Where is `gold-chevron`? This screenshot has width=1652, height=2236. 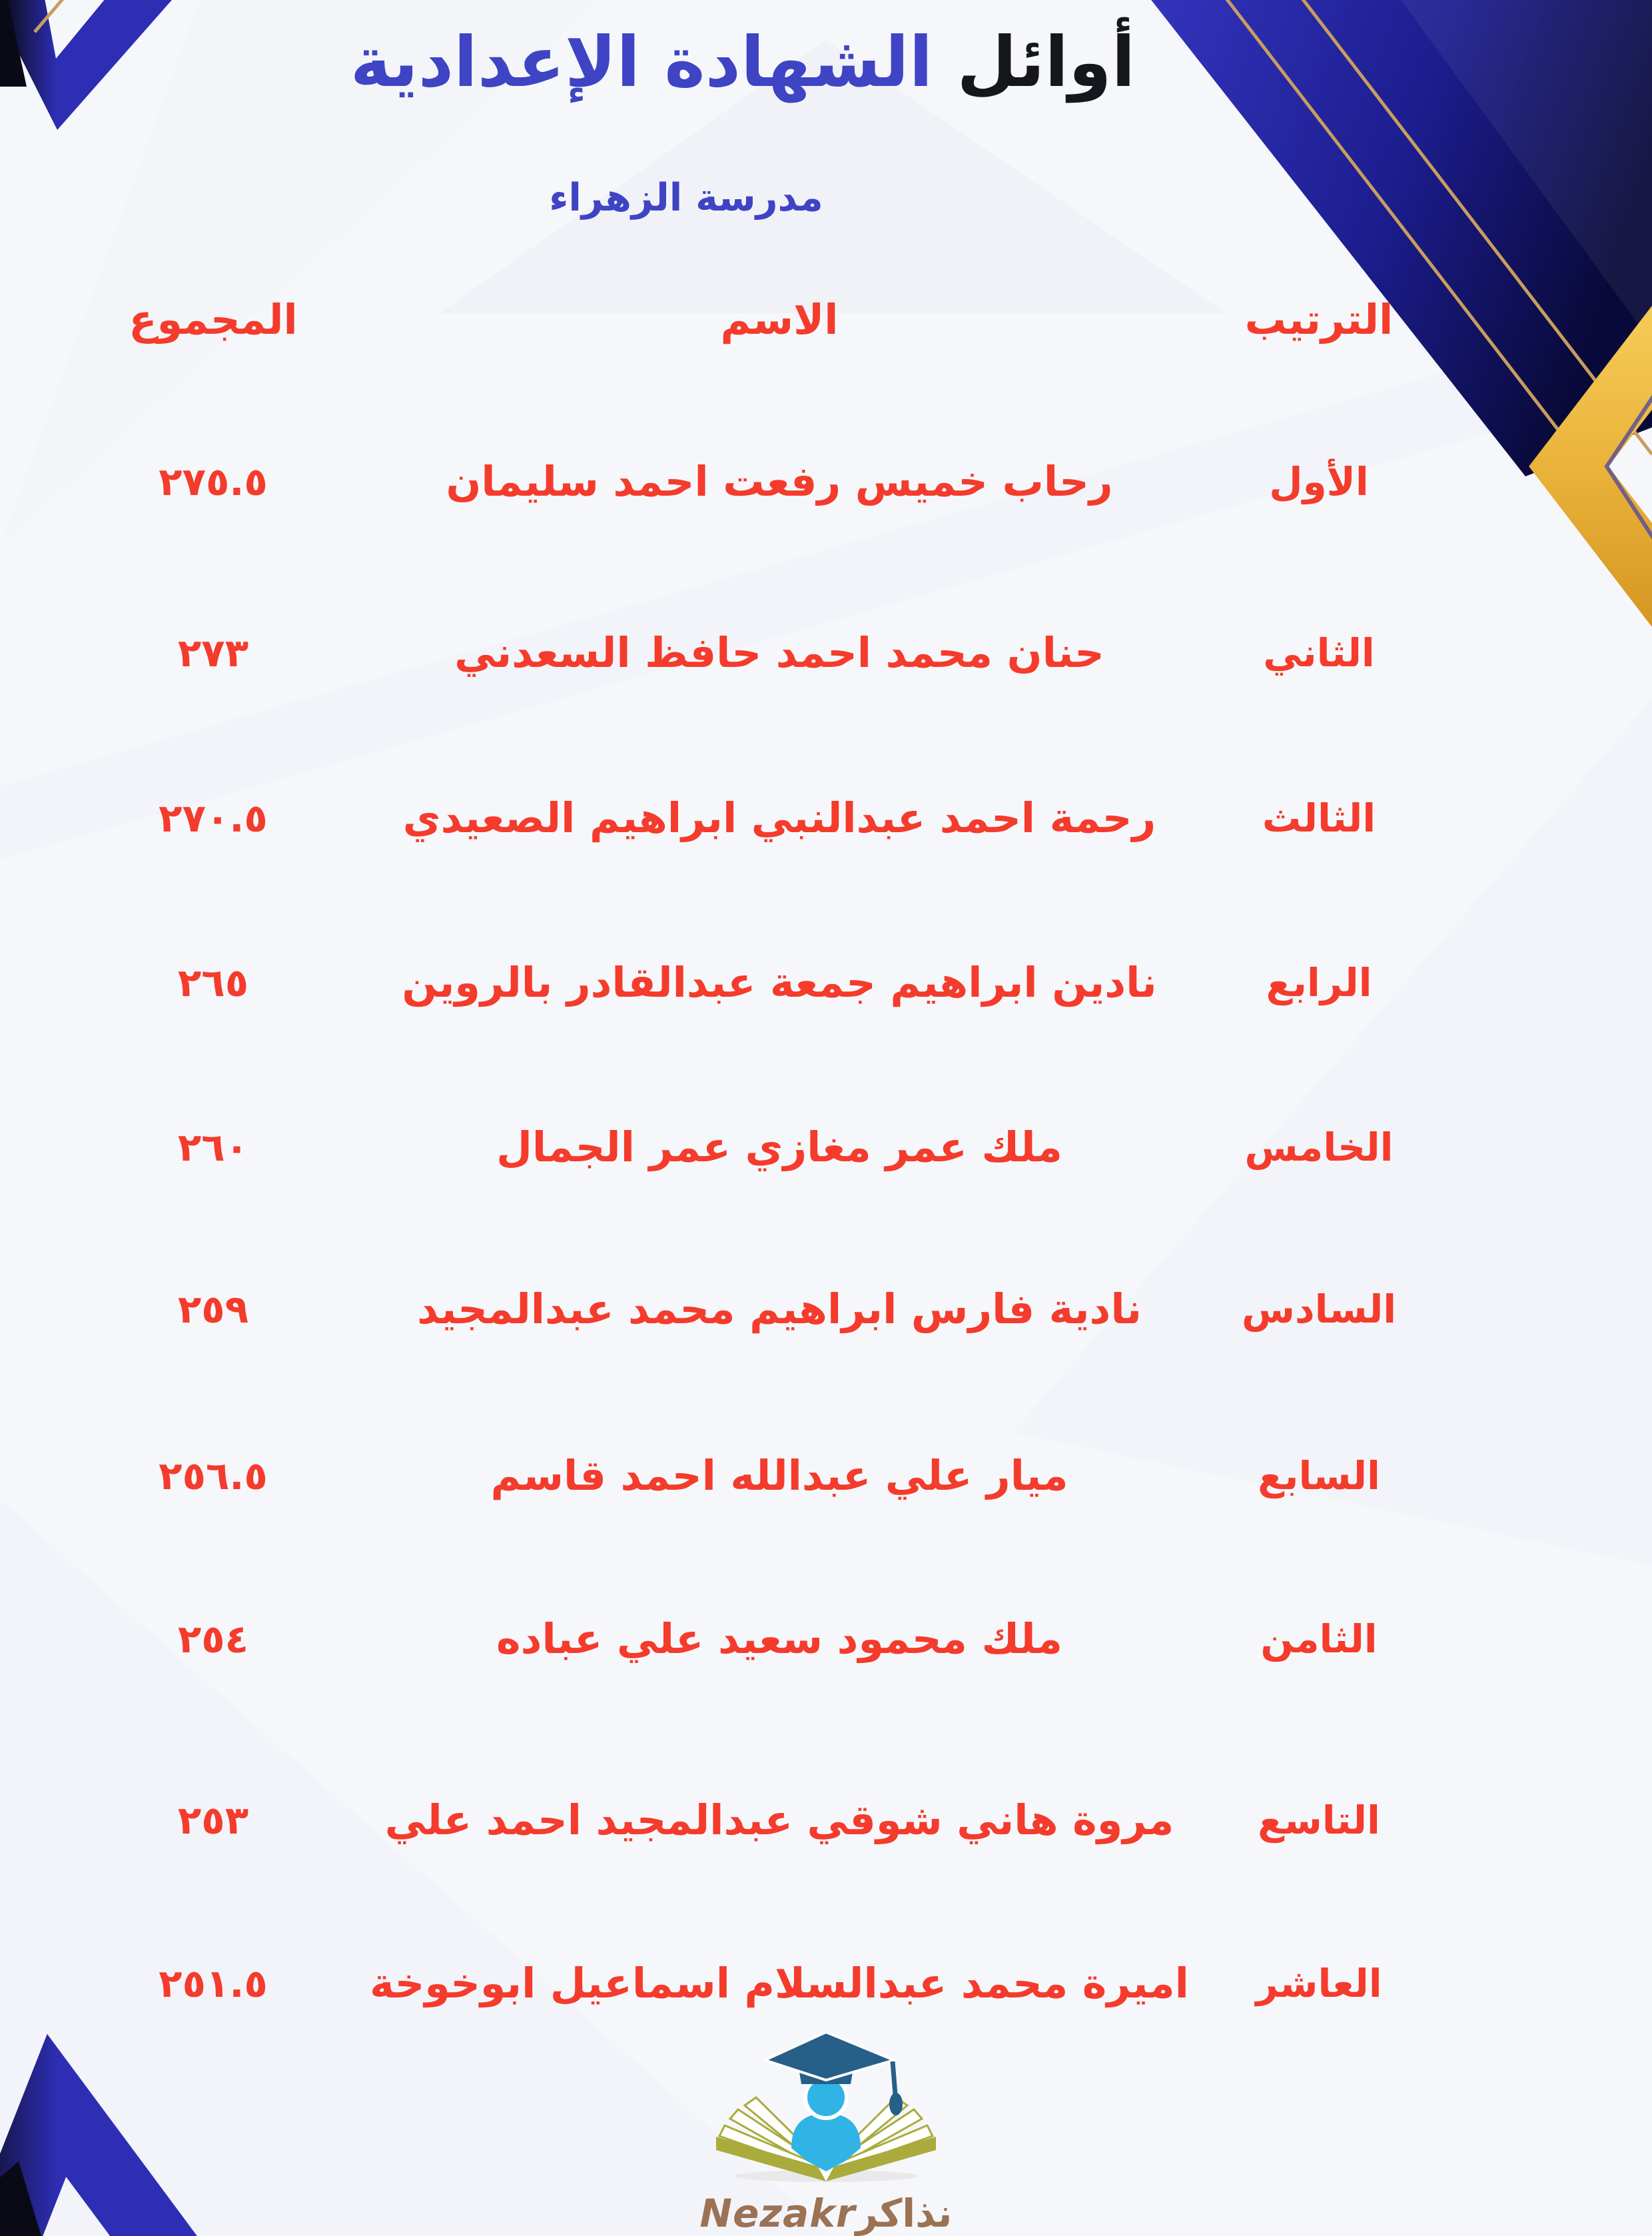
gold-chevron is located at coordinates (1590, 466).